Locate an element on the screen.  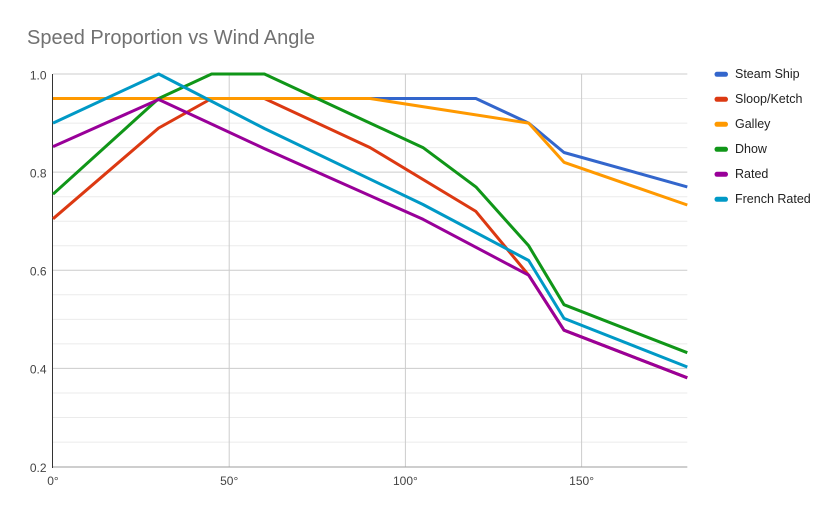
svg-text: 100° is located at coordinates (405, 481).